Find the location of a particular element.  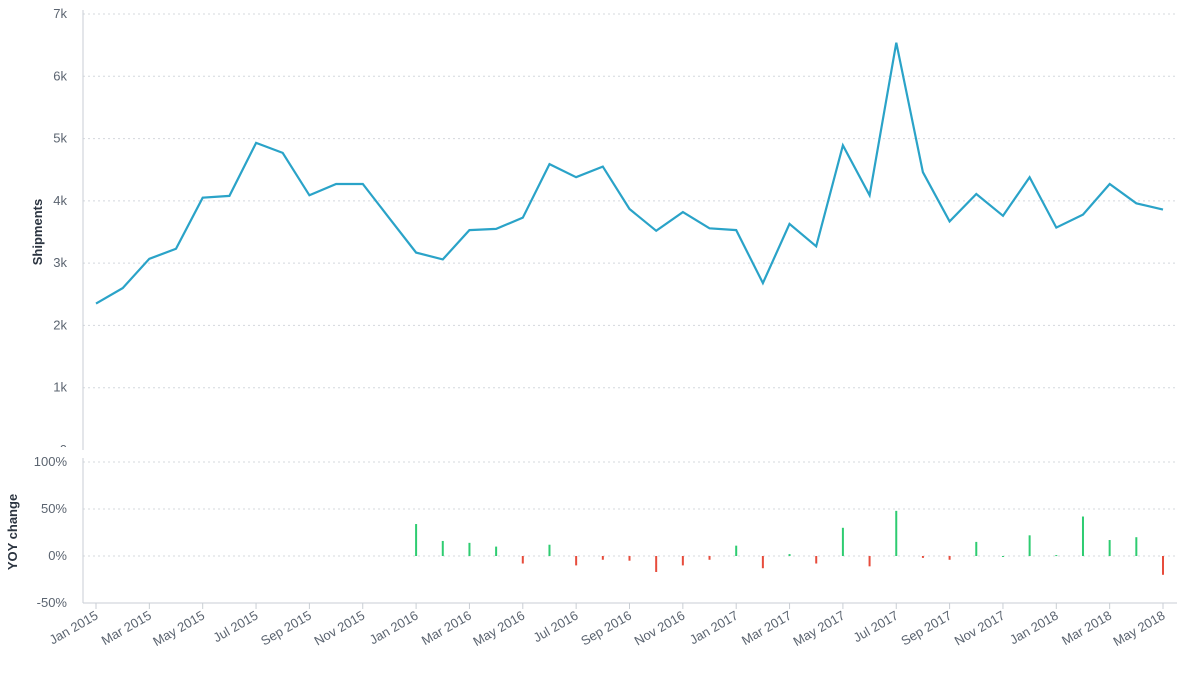

x-tick-label: Mar 2017 is located at coordinates (766, 628).